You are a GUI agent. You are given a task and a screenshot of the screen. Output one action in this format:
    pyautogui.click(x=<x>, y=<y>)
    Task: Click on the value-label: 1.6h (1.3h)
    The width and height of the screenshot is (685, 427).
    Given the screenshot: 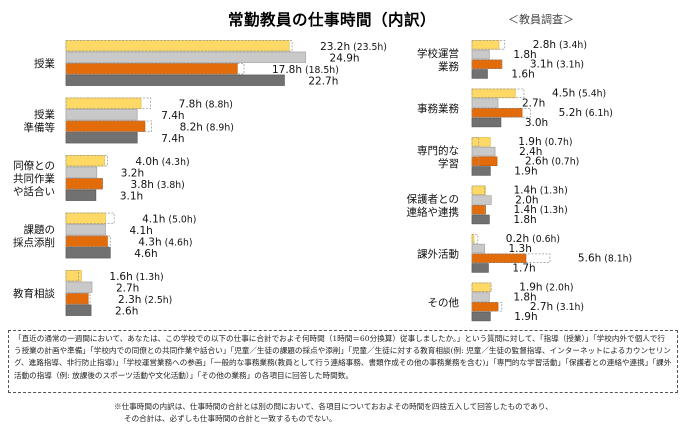 What is the action you would take?
    pyautogui.click(x=136, y=277)
    